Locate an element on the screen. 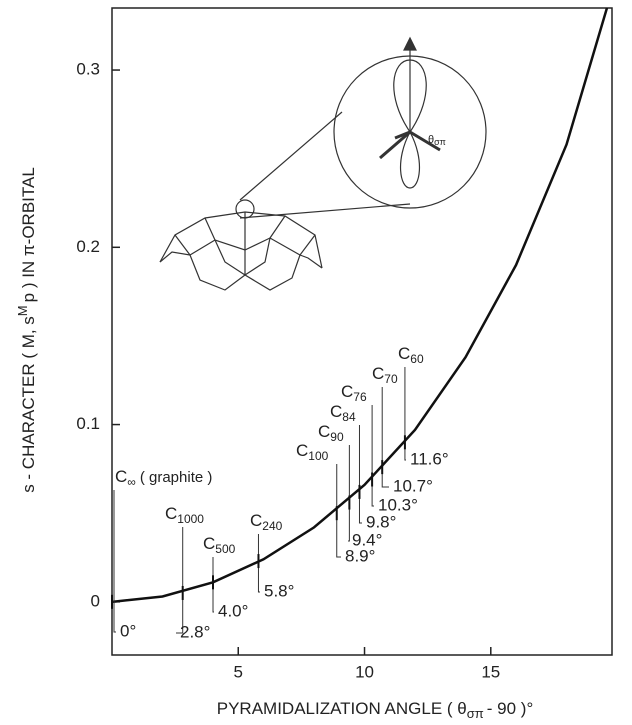  x-label-sub: σπ is located at coordinates (475, 713).